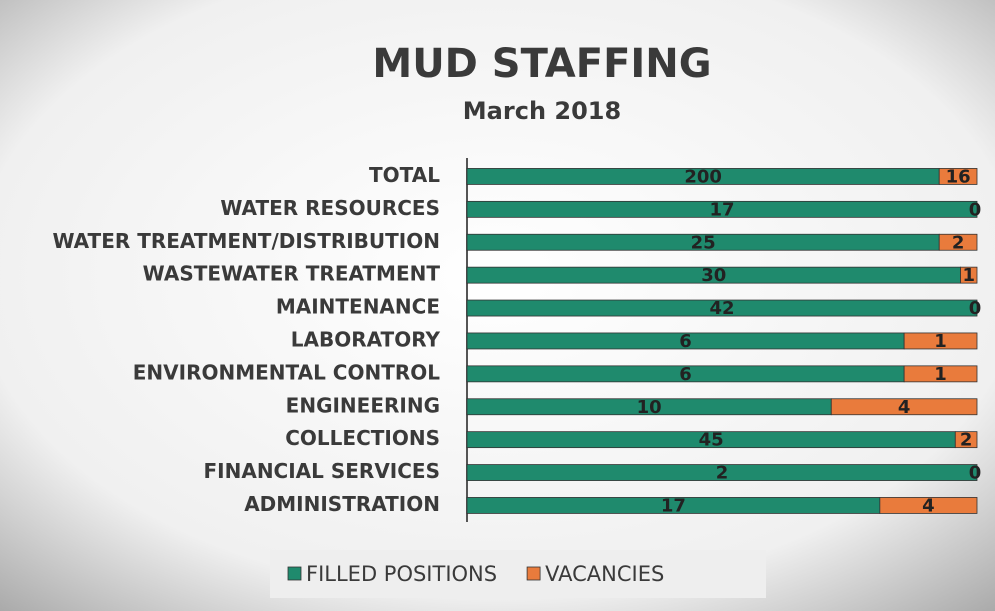 This screenshot has width=995, height=611. Describe the element at coordinates (287, 372) in the screenshot. I see `category-label: ENVIRONMENTAL CONTROL` at that location.